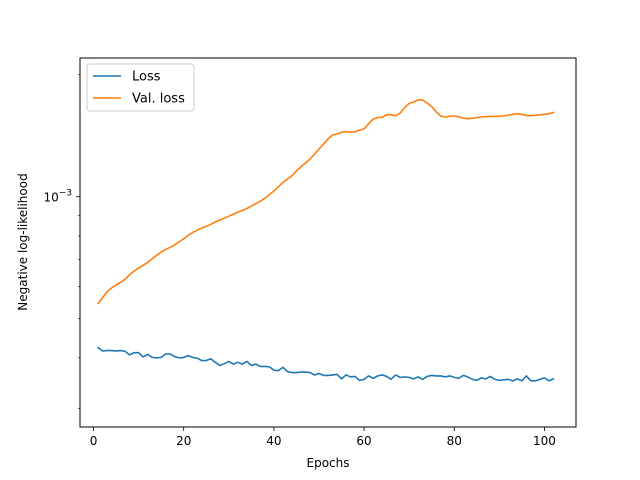 Image resolution: width=640 pixels, height=480 pixels. I want to click on legend-label-loss: Loss, so click(146, 77).